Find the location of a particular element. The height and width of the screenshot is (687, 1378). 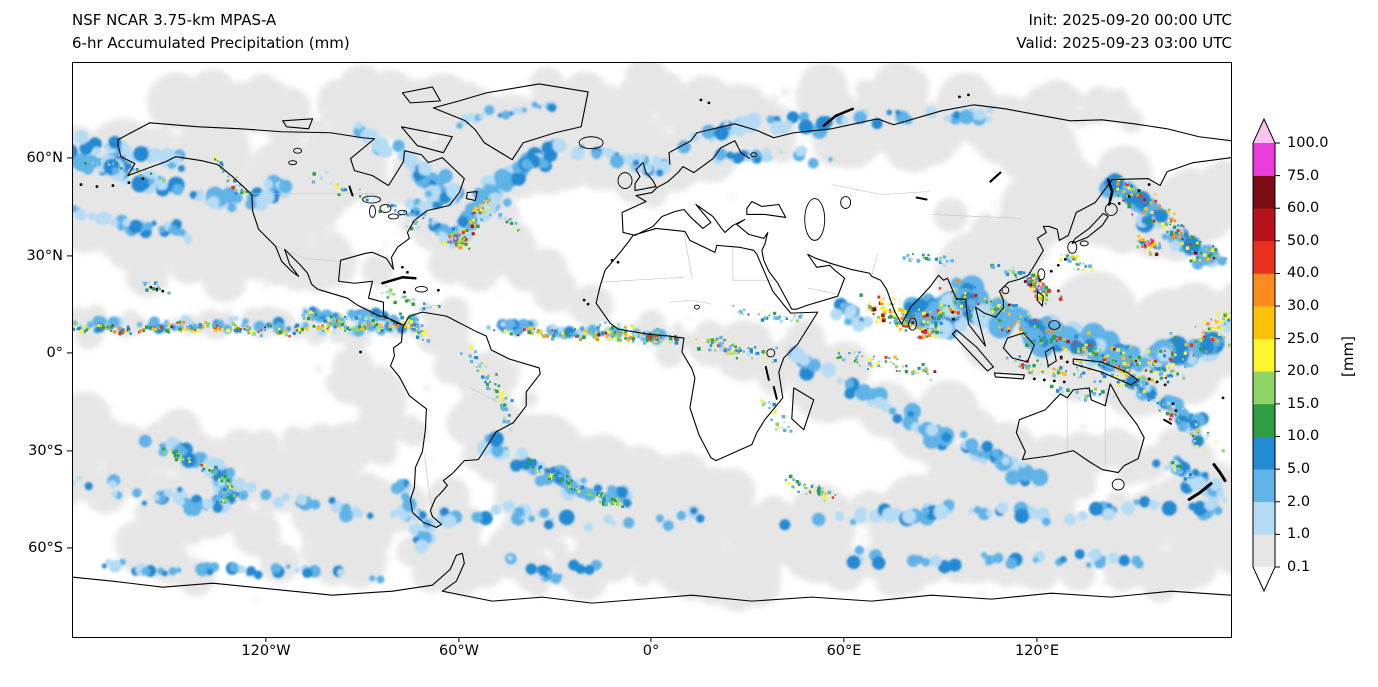

x-tick-label: 120°E is located at coordinates (1037, 651).